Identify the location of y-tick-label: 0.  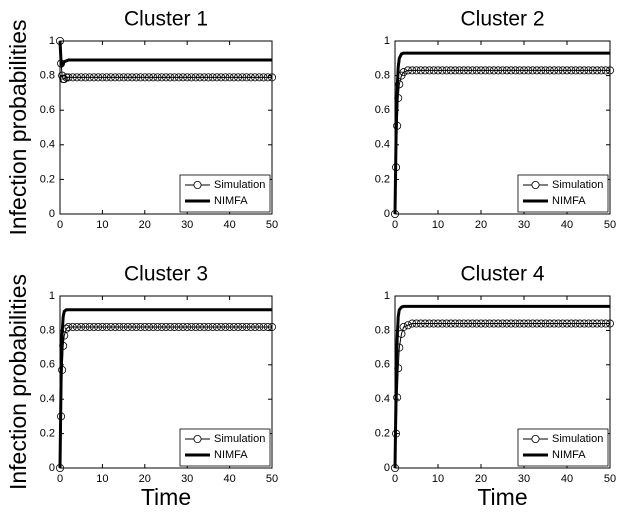
(387, 468).